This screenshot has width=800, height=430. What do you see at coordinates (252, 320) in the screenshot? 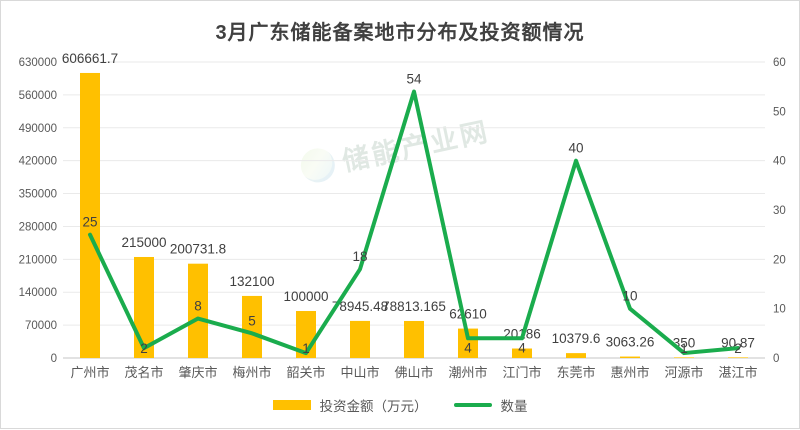
I see `line-value-label: 5` at bounding box center [252, 320].